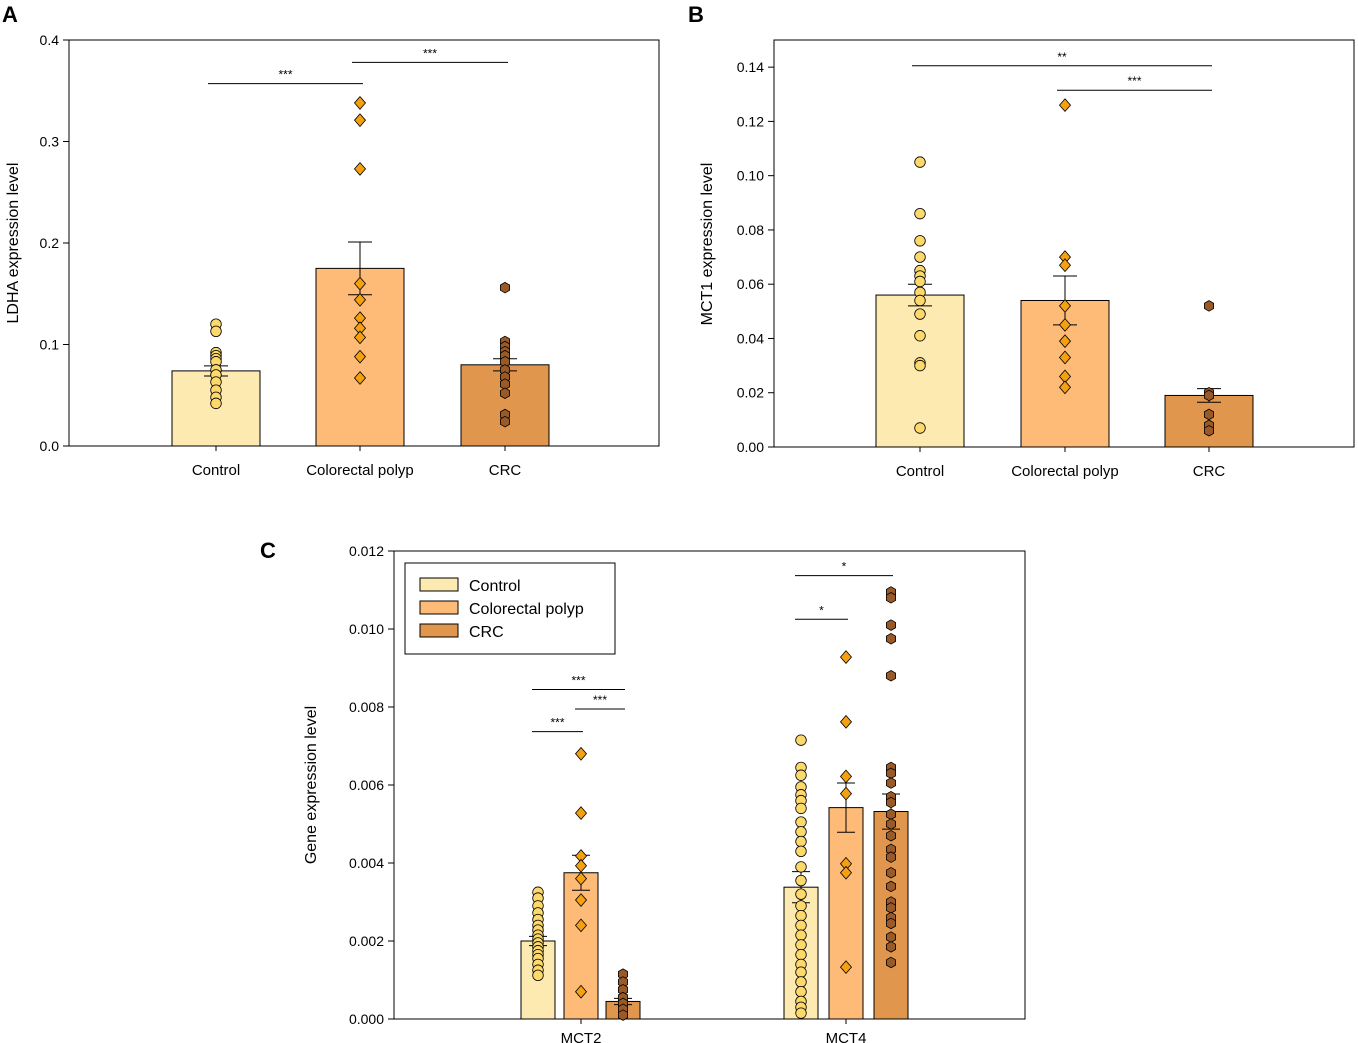  I want to click on panel-b-ytick-label: 0.10, so click(750, 176).